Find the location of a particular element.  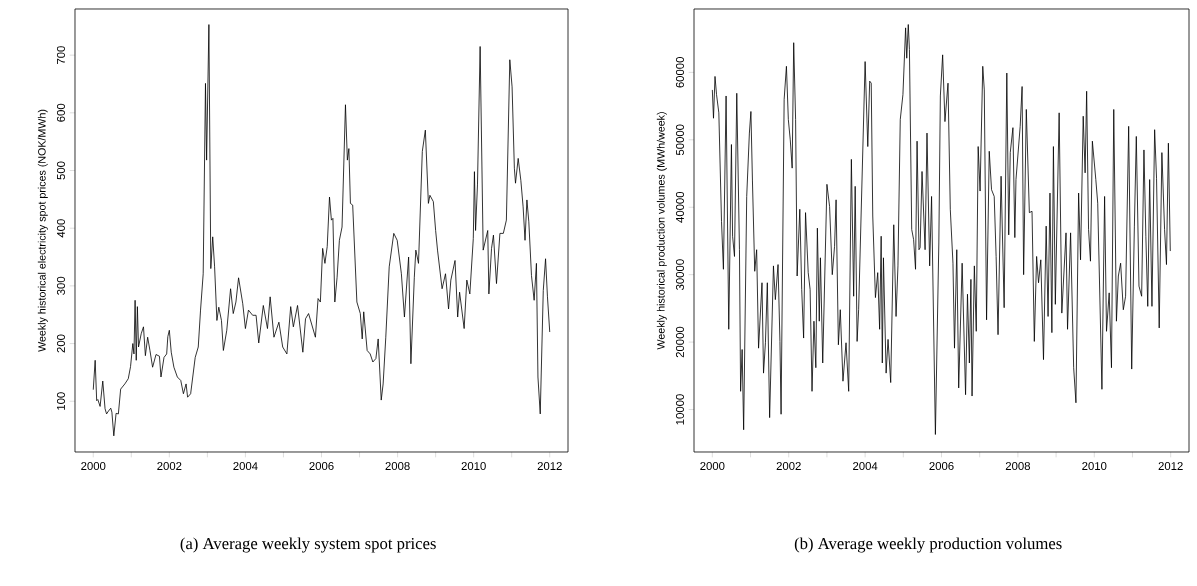

y-tick-label: 100 is located at coordinates (60, 401).